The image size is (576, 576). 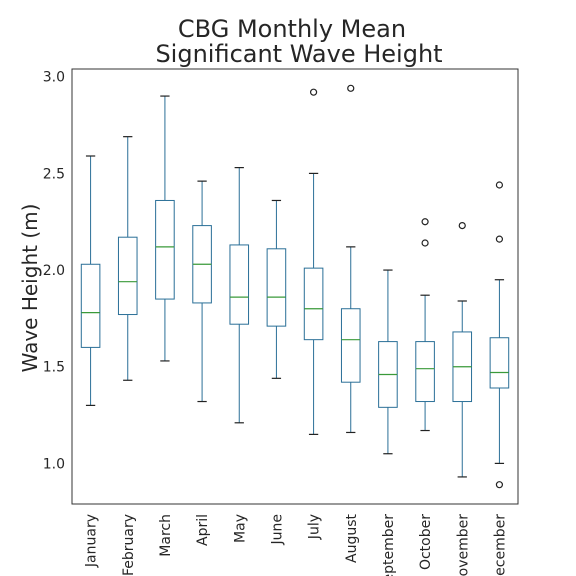 What do you see at coordinates (92, 541) in the screenshot?
I see `x-tick-label: January` at bounding box center [92, 541].